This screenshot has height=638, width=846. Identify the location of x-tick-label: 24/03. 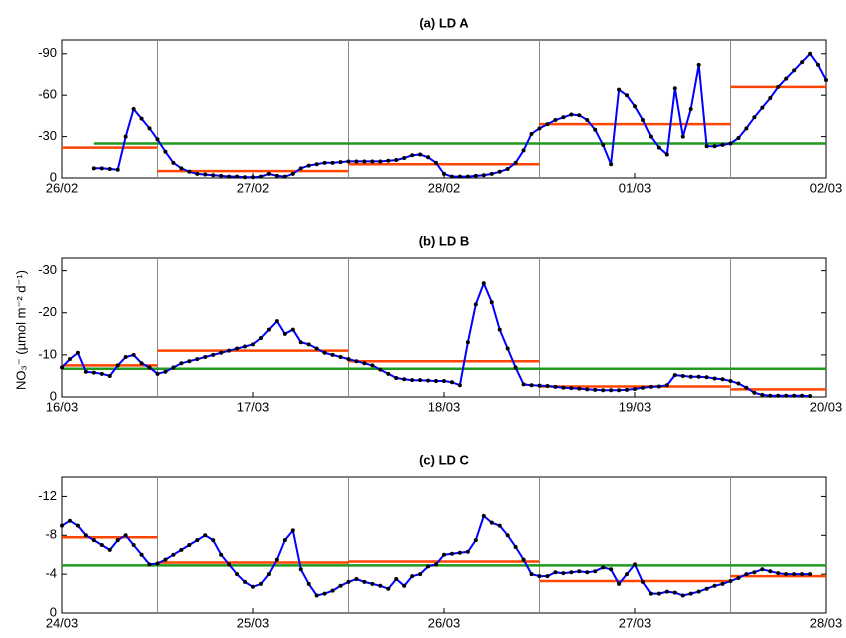
(62, 622).